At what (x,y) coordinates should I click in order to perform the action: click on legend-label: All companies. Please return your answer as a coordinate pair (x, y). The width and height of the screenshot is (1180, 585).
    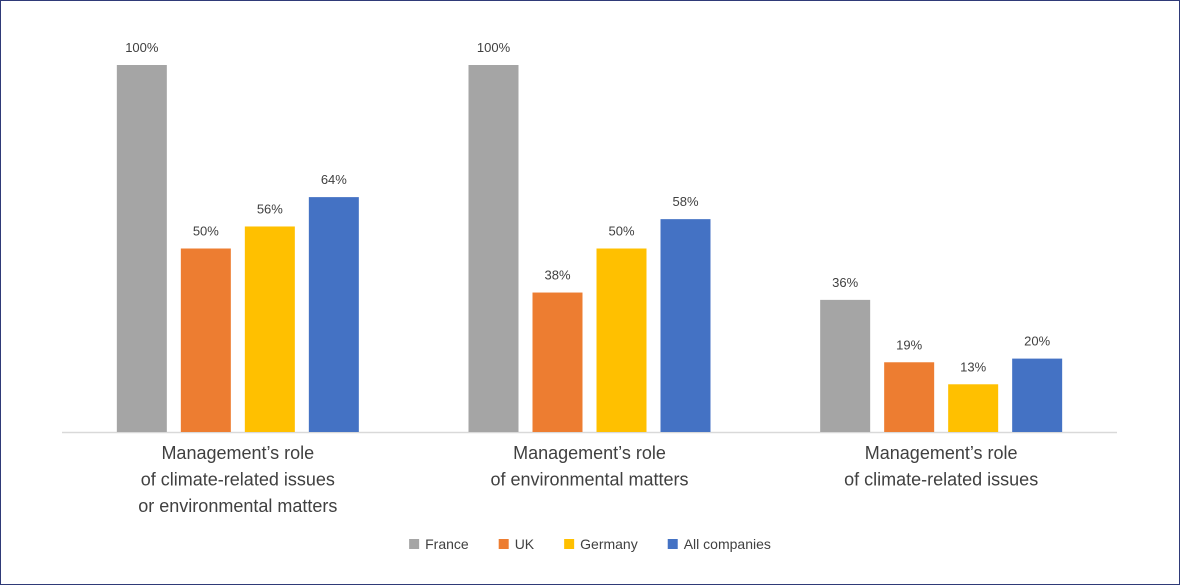
    Looking at the image, I should click on (727, 544).